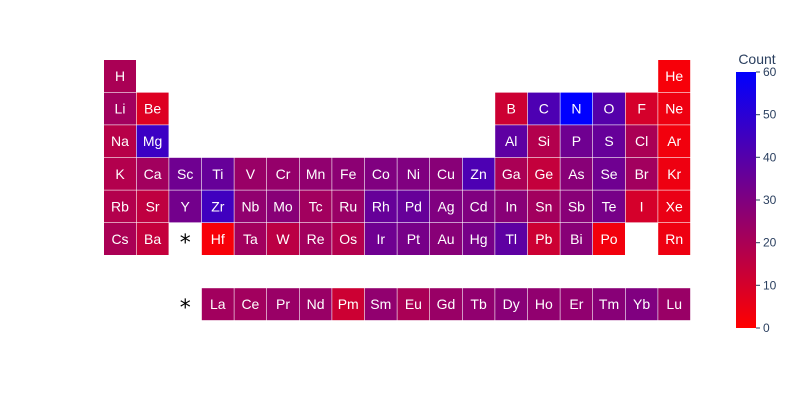  I want to click on cell-label: In, so click(511, 206).